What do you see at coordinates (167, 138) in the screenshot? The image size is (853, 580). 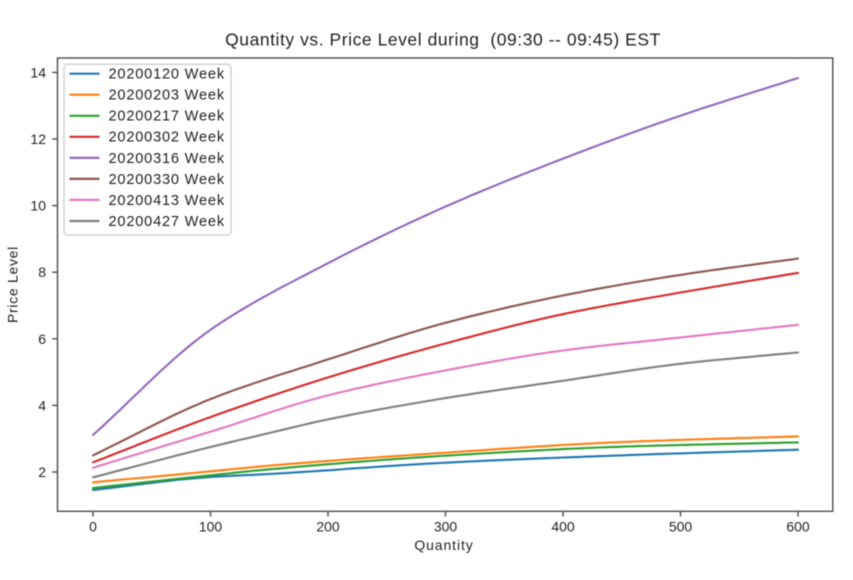 I see `svg-text: 20200302 Week` at bounding box center [167, 138].